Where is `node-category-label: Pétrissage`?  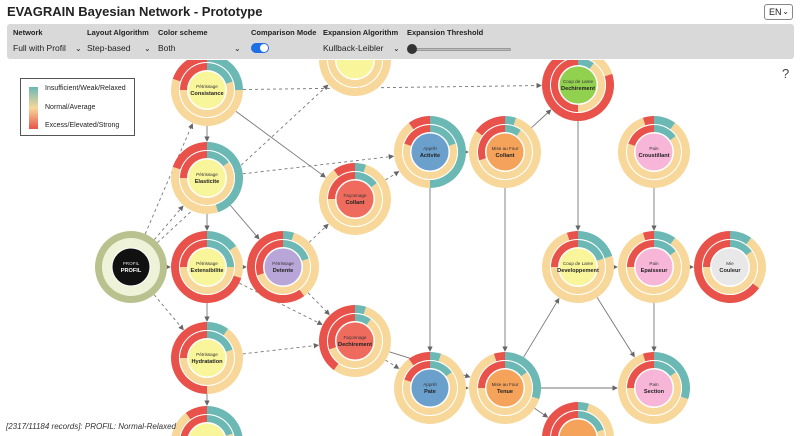 node-category-label: Pétrissage is located at coordinates (207, 86).